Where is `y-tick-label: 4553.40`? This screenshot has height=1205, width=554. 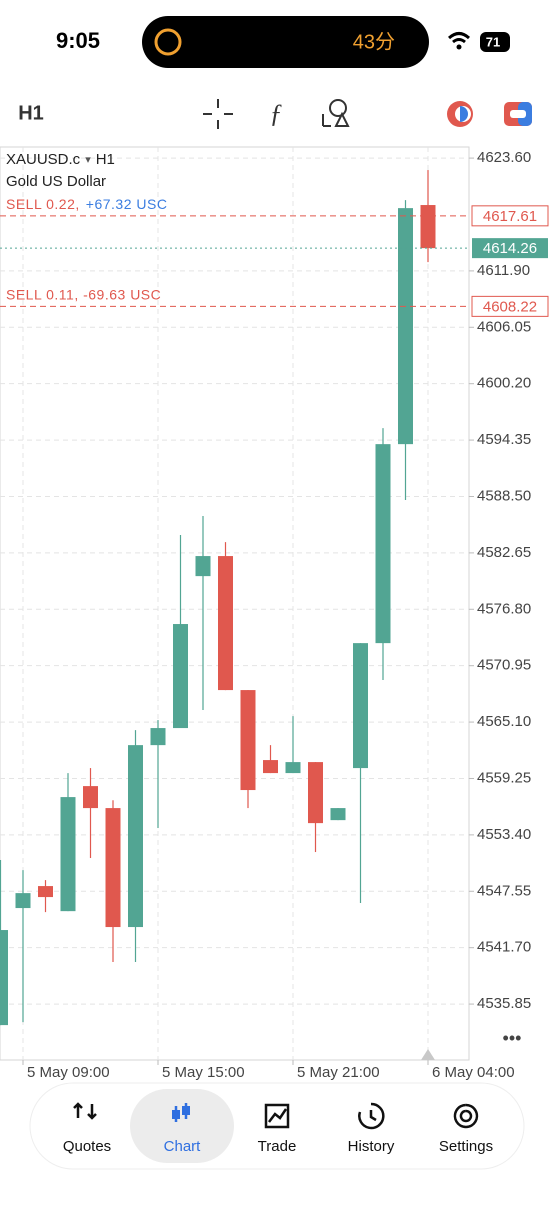 y-tick-label: 4553.40 is located at coordinates (504, 834).